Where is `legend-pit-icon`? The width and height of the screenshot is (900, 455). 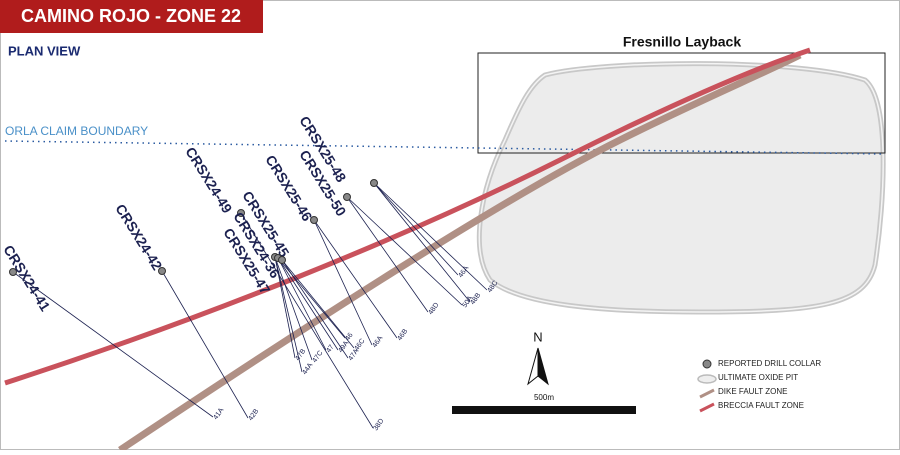
legend-pit-icon is located at coordinates (707, 379).